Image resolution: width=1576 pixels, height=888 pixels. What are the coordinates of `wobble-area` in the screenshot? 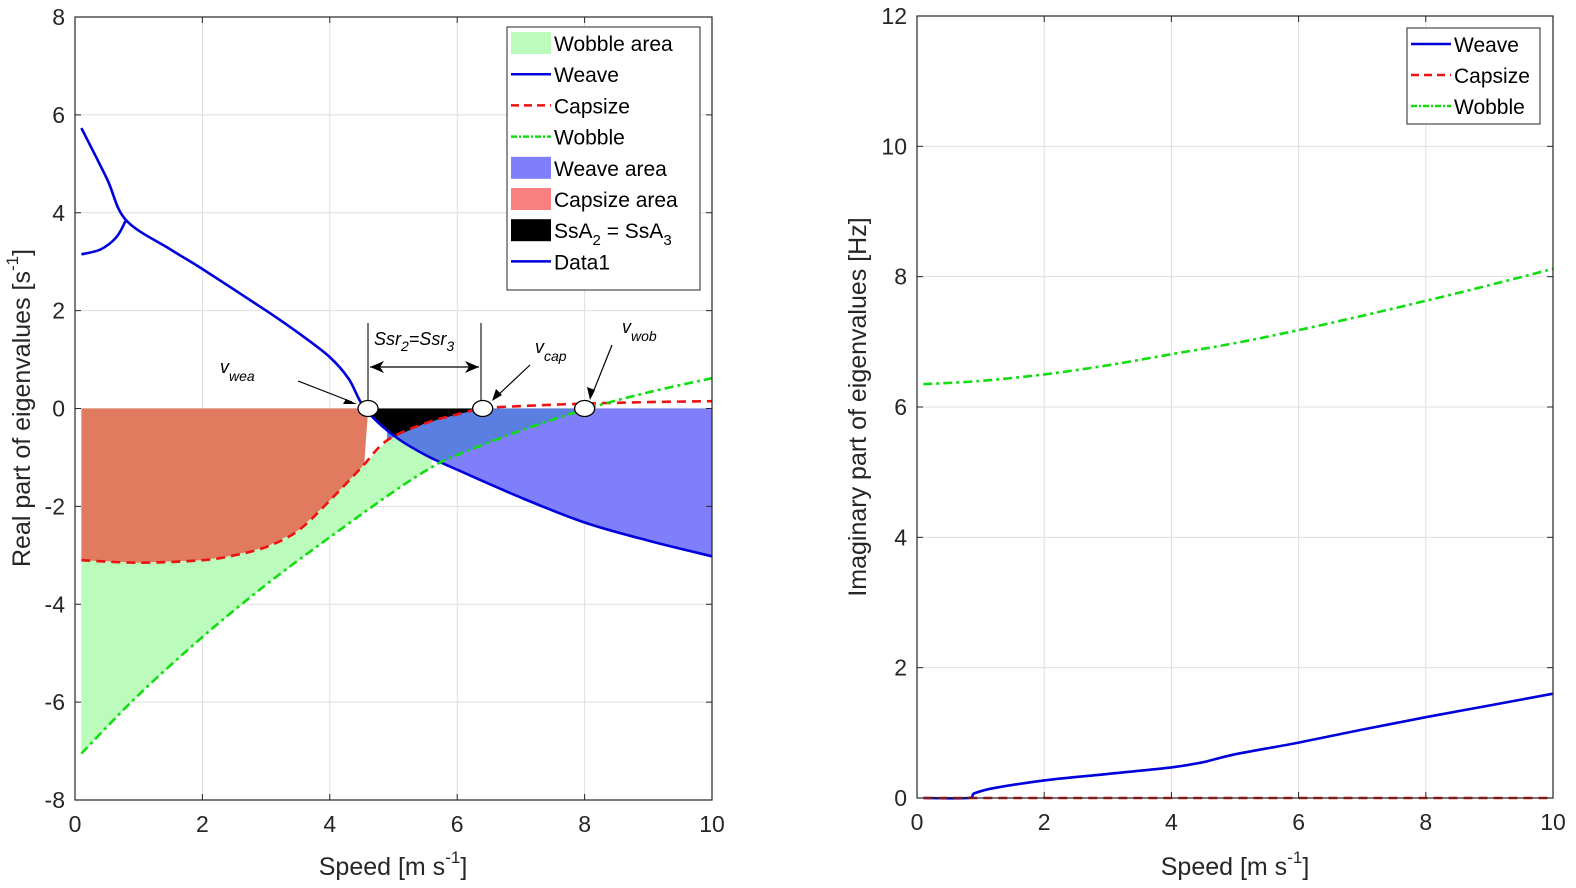 It's located at (256, 595).